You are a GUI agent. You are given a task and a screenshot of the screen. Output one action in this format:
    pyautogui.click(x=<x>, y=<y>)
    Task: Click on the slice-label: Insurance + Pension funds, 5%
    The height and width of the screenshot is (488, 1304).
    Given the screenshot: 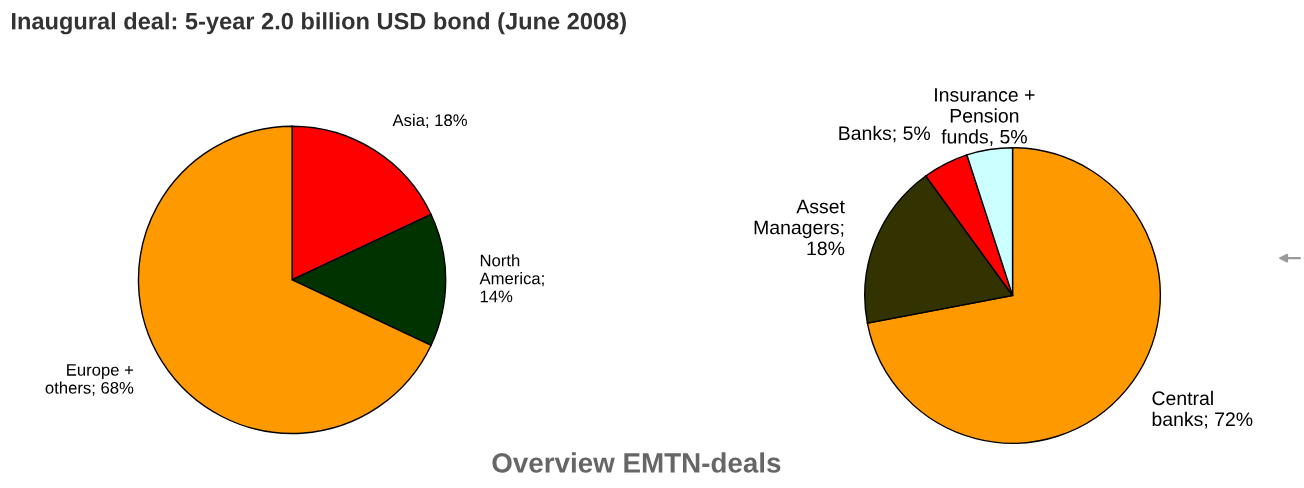 What is the action you would take?
    pyautogui.click(x=985, y=117)
    